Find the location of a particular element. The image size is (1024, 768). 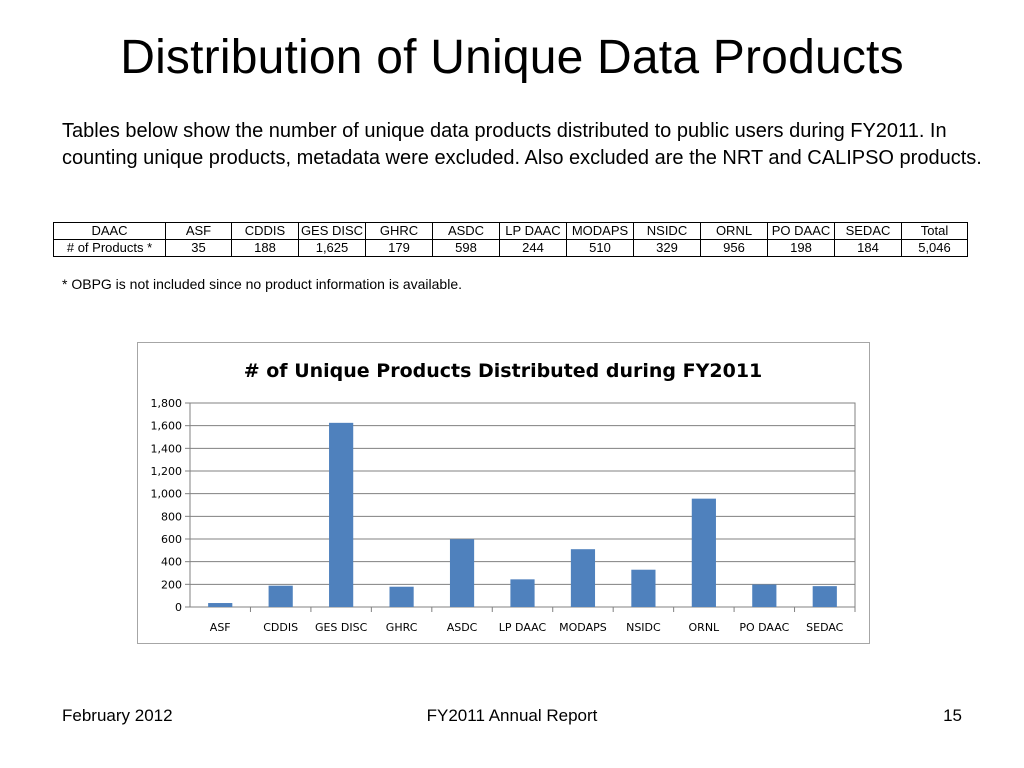

table-cell: NSIDC is located at coordinates (667, 231).